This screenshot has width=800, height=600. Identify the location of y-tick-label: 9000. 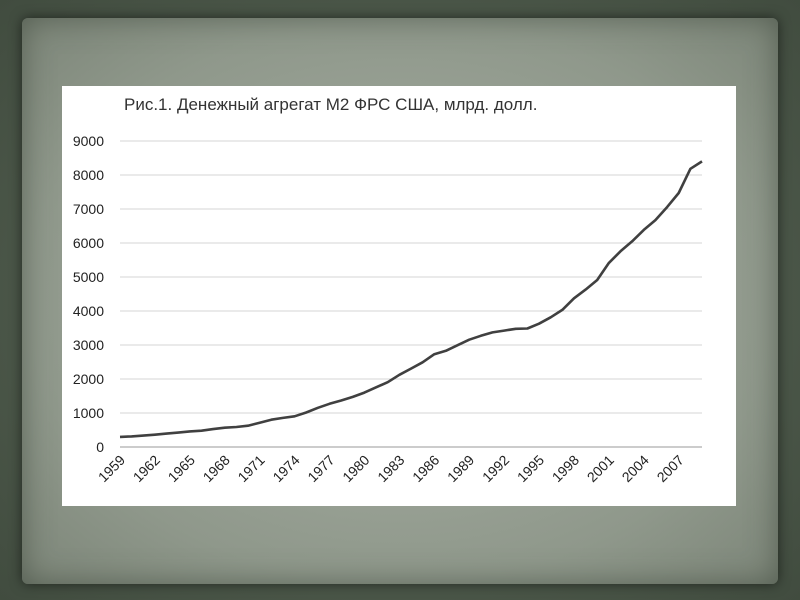
(88, 141).